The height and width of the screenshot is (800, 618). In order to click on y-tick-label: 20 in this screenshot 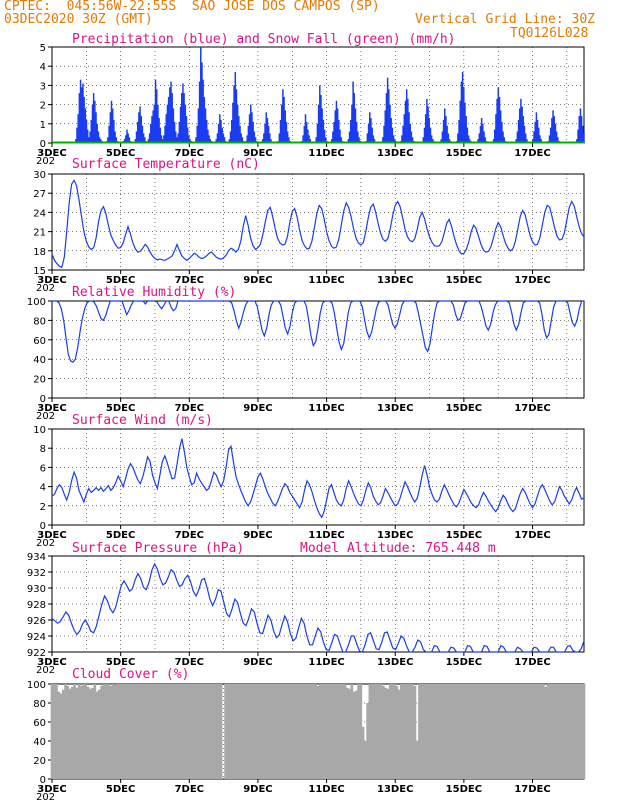, I will do `click(39, 380)`.